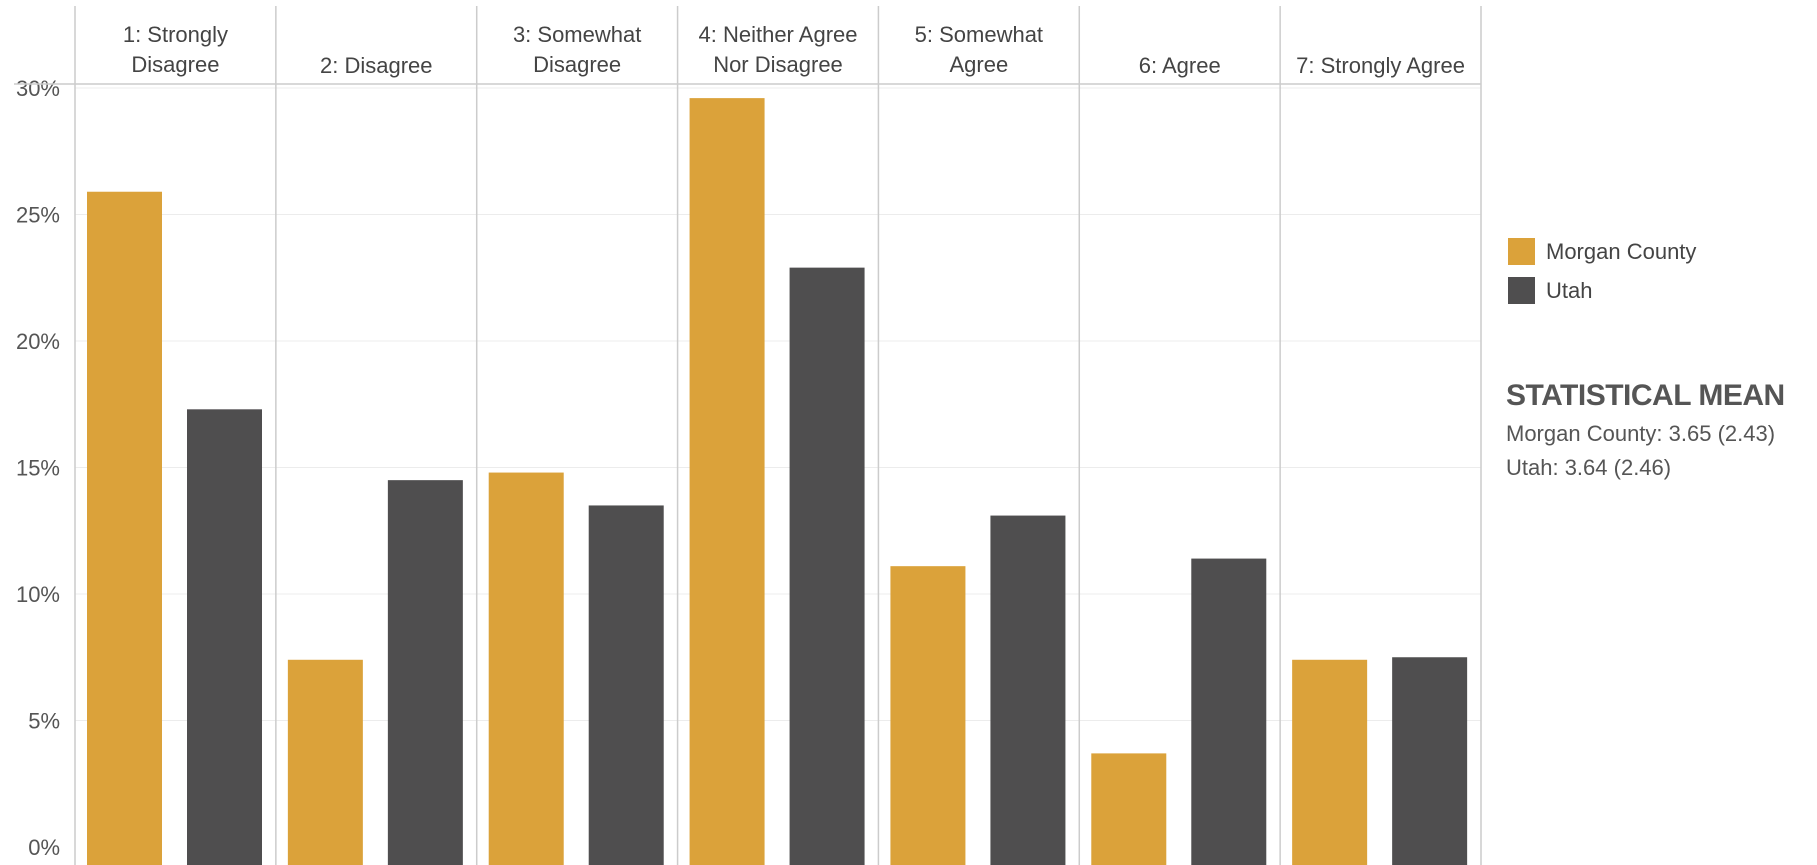 The image size is (1817, 865). What do you see at coordinates (38, 468) in the screenshot?
I see `y-tick-label: 15%` at bounding box center [38, 468].